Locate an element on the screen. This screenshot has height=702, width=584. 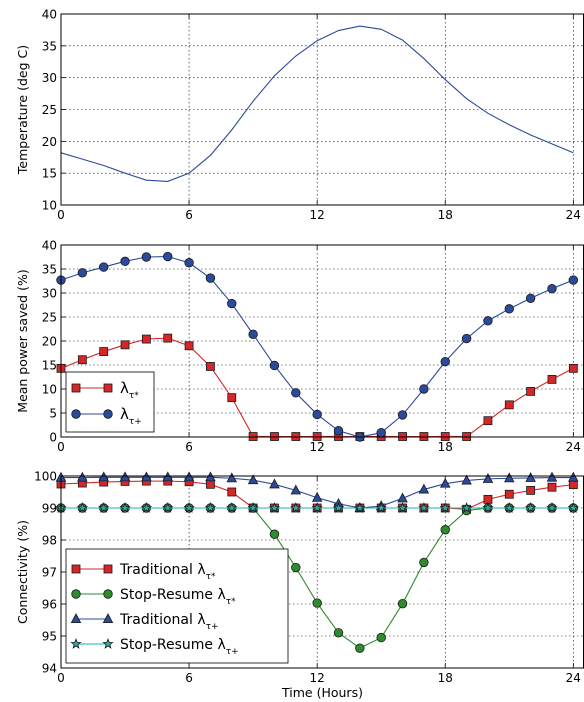
y-axis-label: Connectivity (%) is located at coordinates (22, 572).